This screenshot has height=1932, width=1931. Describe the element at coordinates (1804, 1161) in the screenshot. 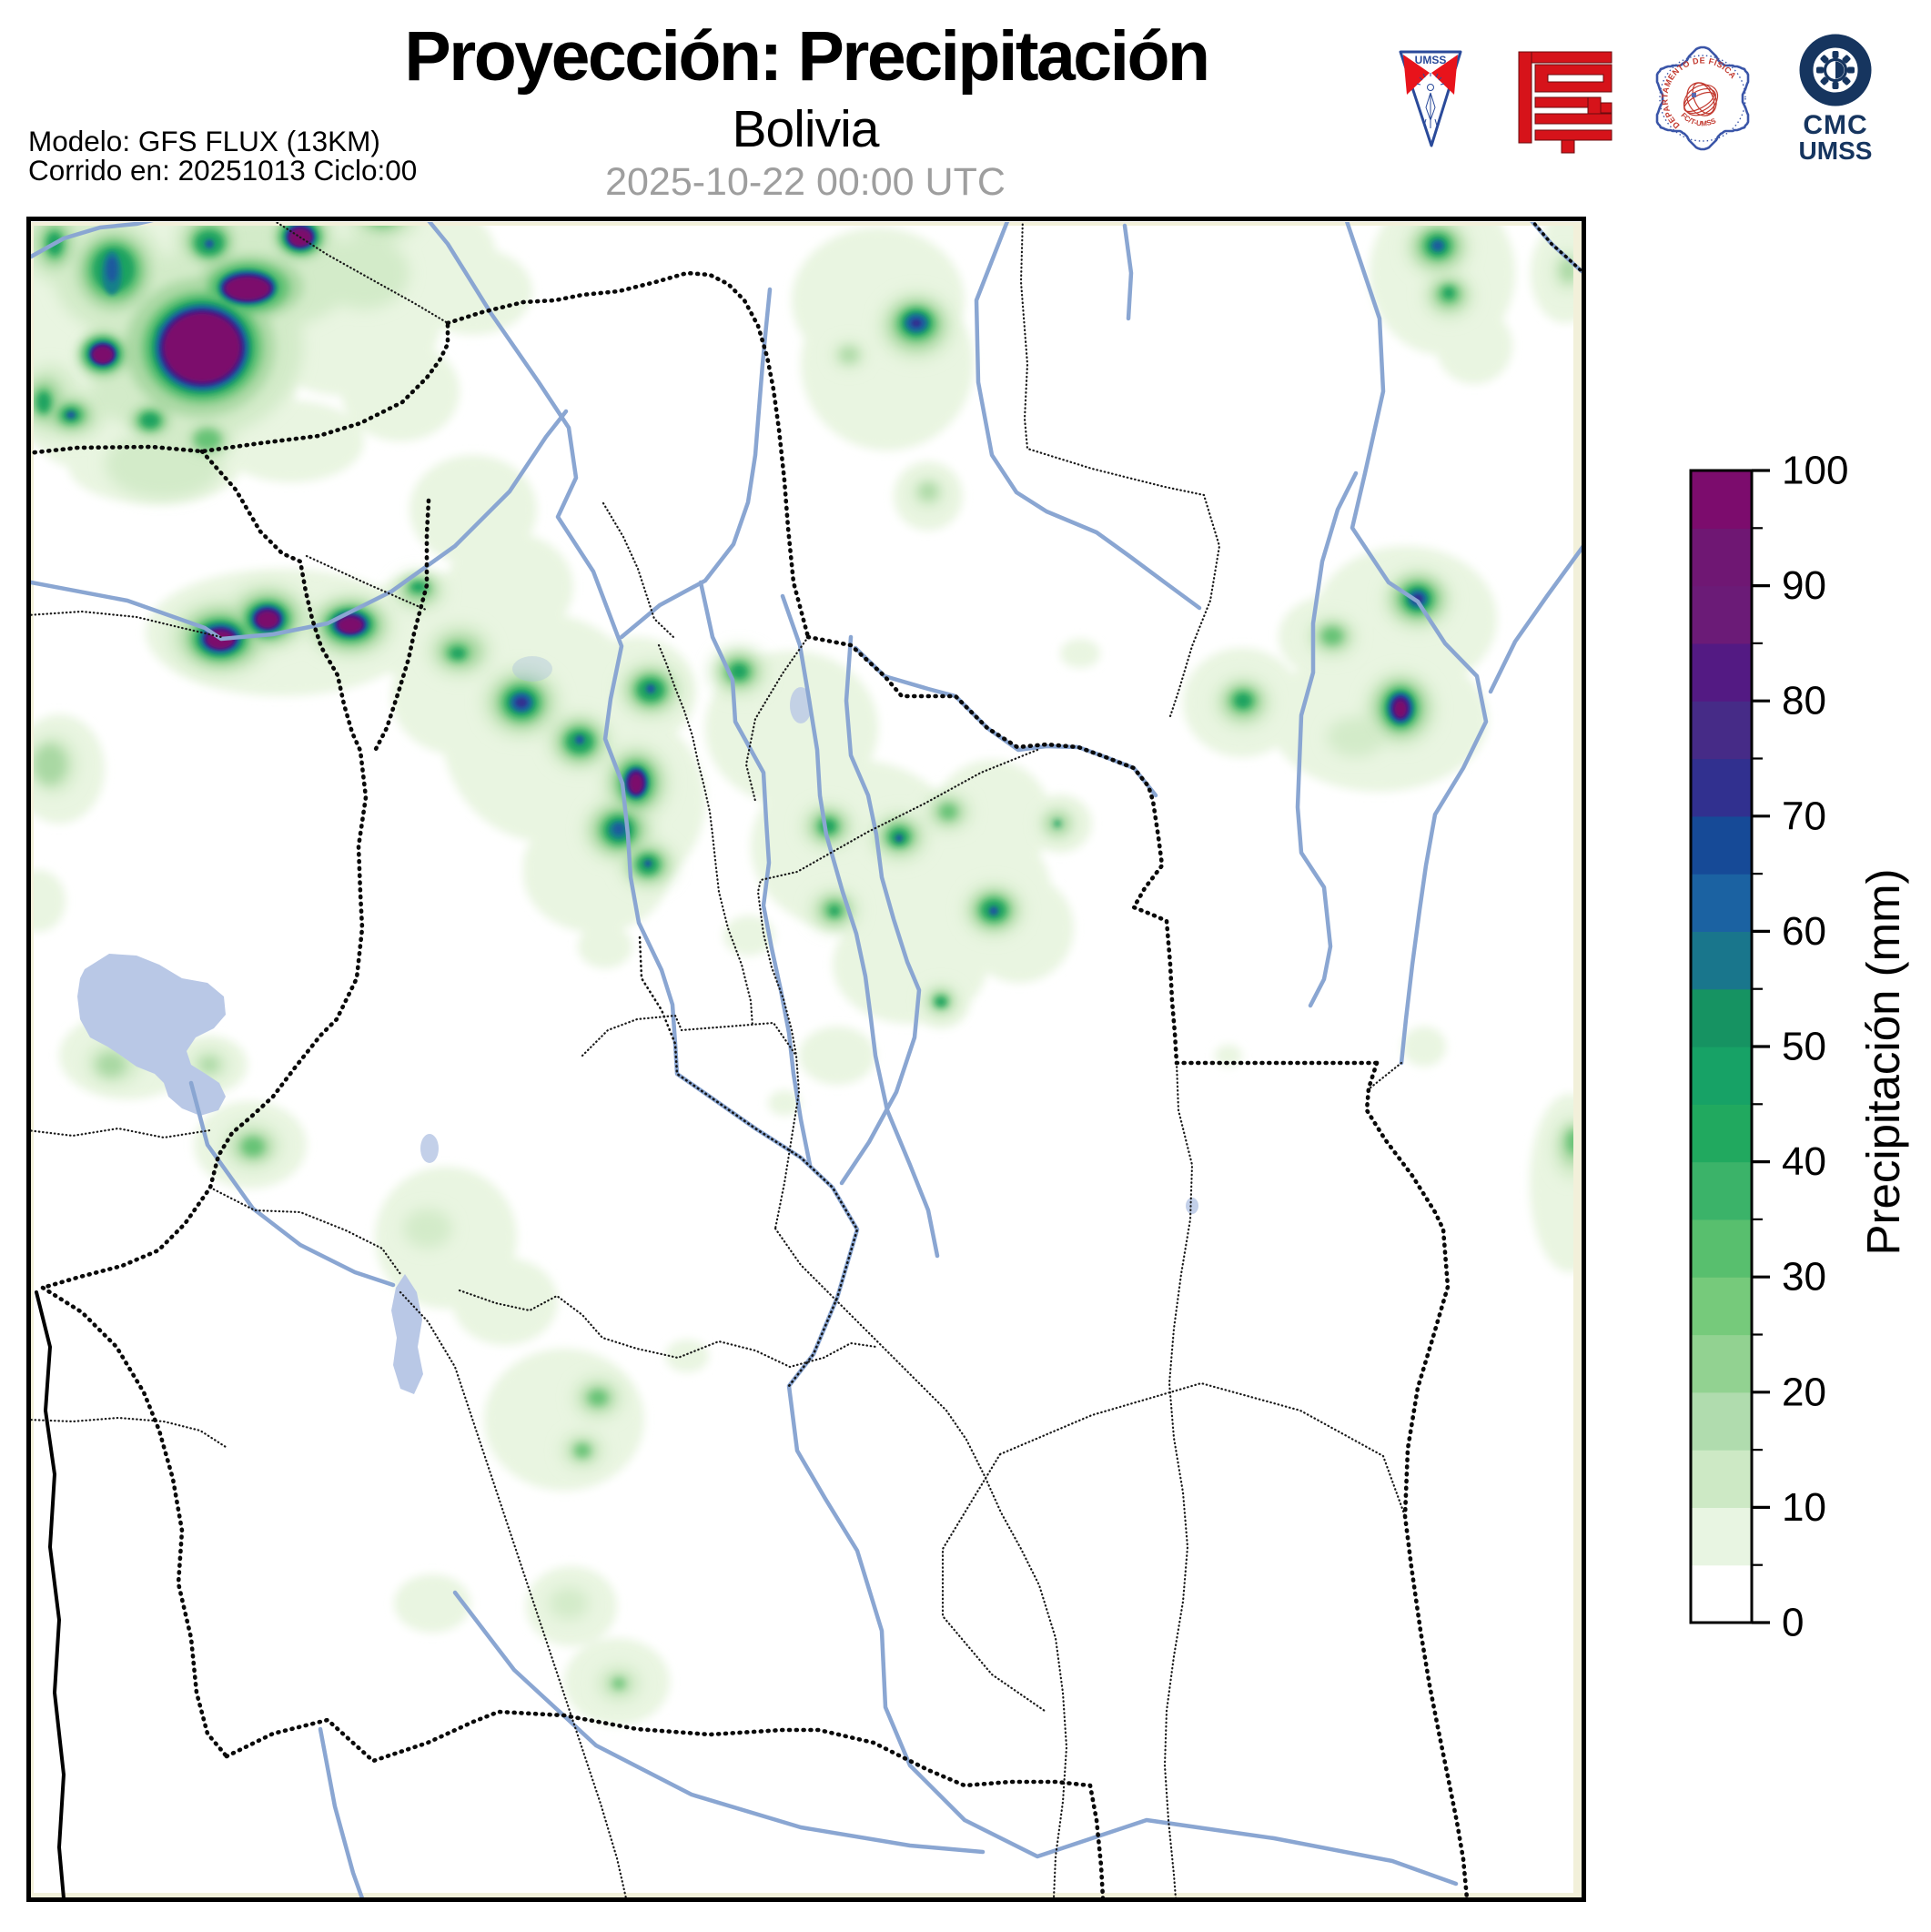

I see `svg-text: 40` at that location.